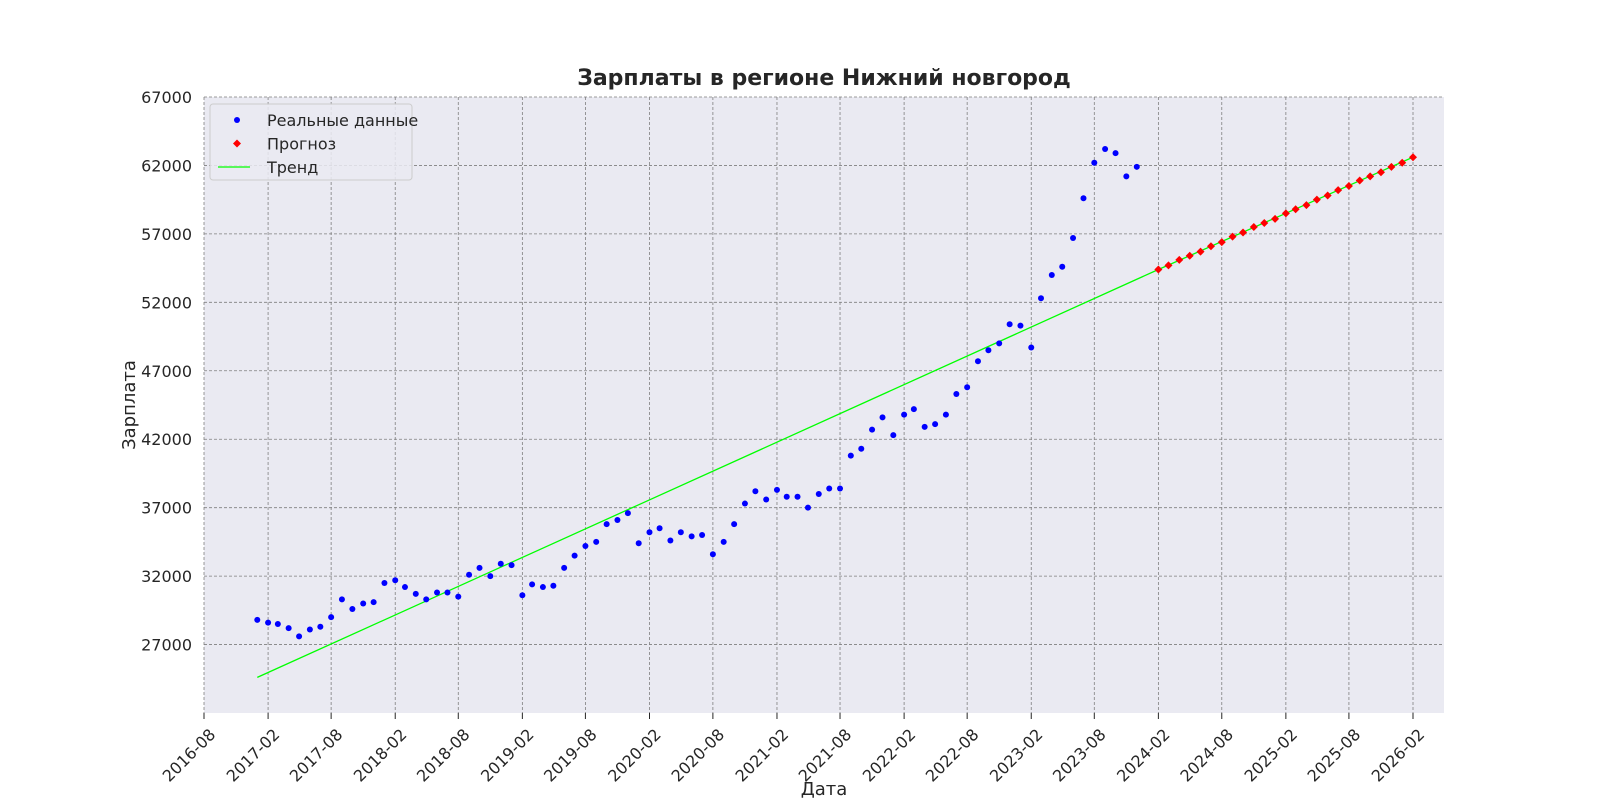 Image resolution: width=1600 pixels, height=804 pixels. What do you see at coordinates (237, 120) in the screenshot?
I see `legend-actual-swatch` at bounding box center [237, 120].